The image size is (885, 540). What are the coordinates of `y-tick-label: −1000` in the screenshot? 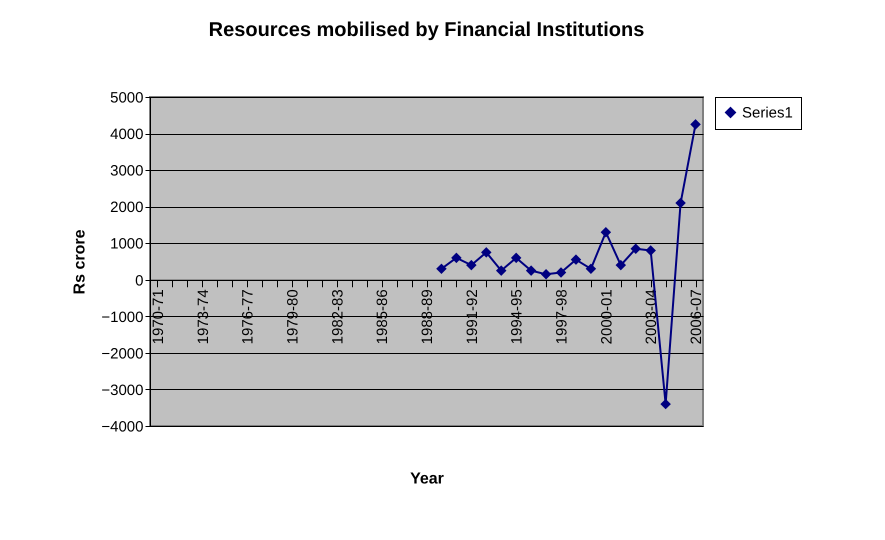 It's located at (122, 317).